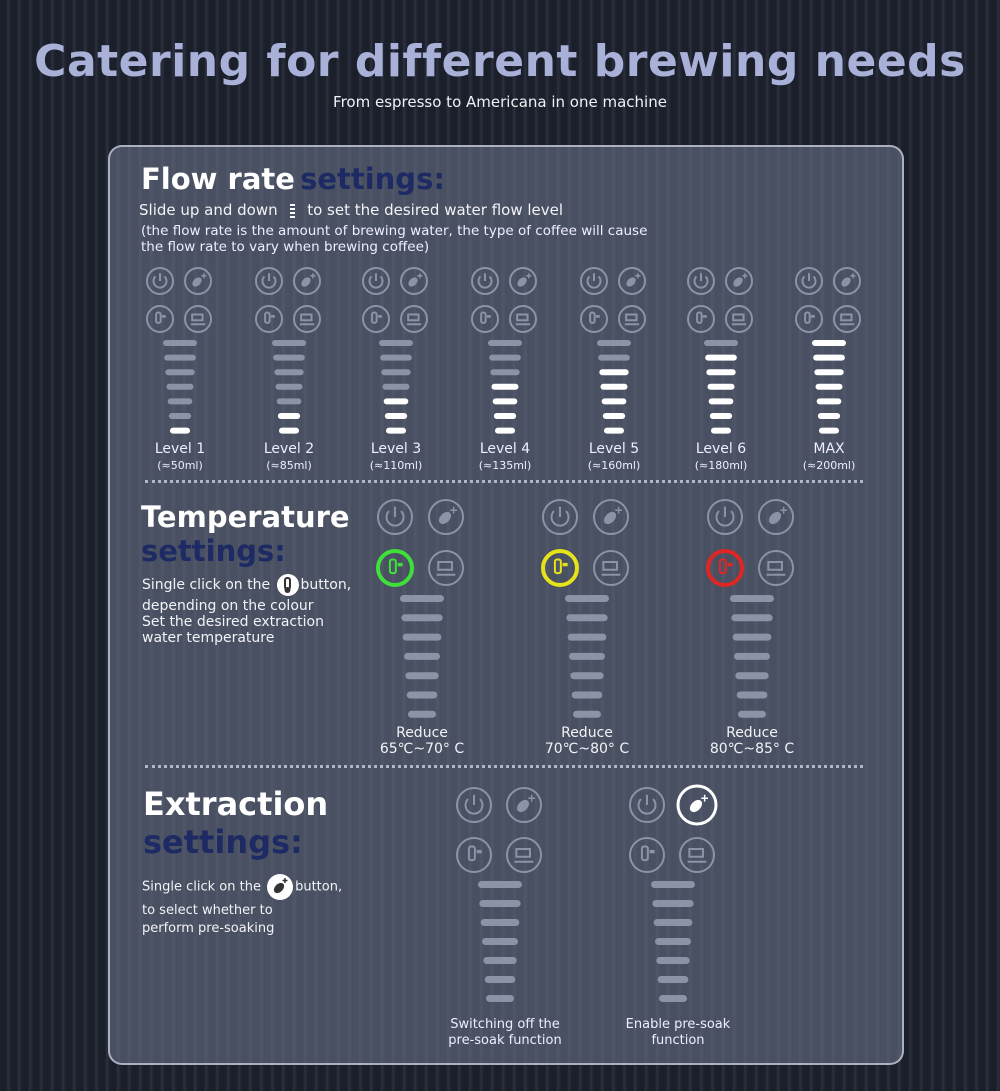 This screenshot has width=1000, height=1091. I want to click on desc-text: Single click on the, so click(206, 585).